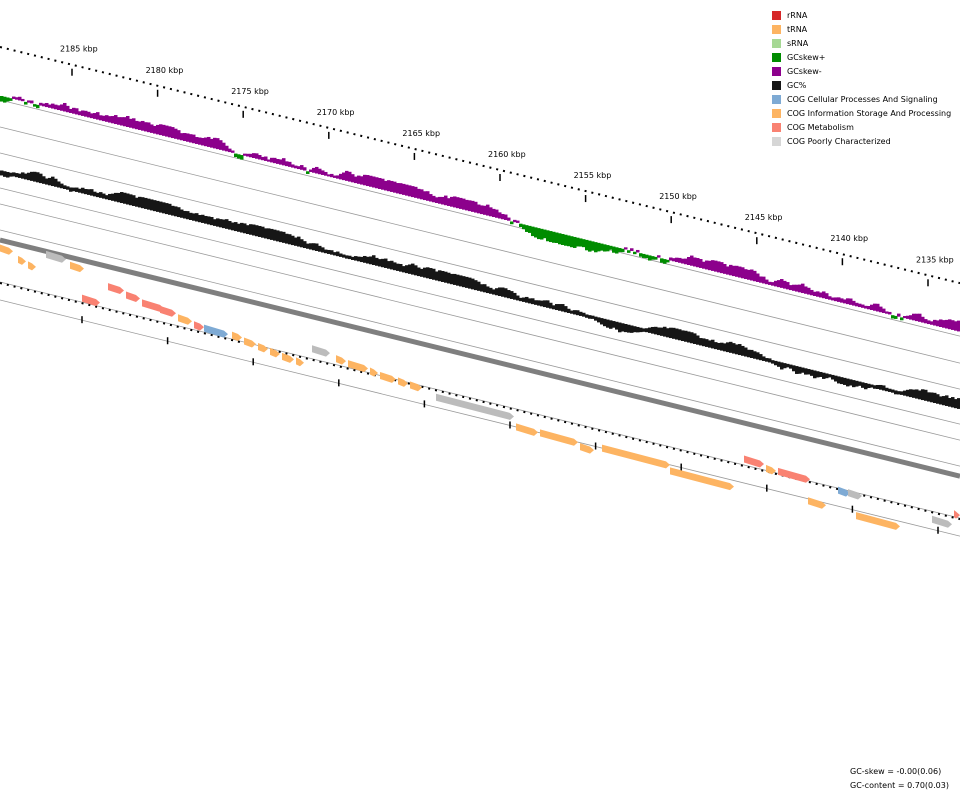 The width and height of the screenshot is (960, 800). Describe the element at coordinates (776, 57) in the screenshot. I see `gcskew-plus-swatch` at that location.